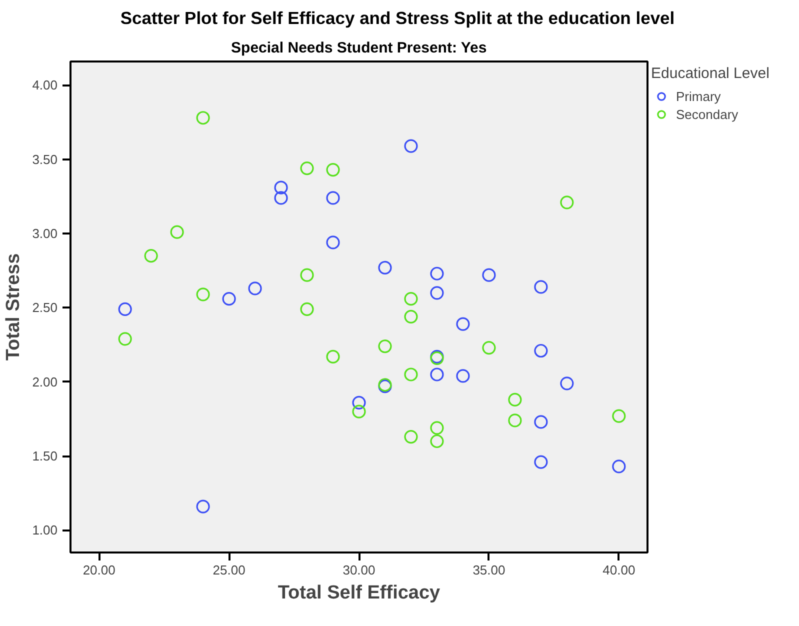 The image size is (799, 626). I want to click on chart-title: Scatter Plot for Self Efficacy and Stress Split at the education level, so click(397, 18).